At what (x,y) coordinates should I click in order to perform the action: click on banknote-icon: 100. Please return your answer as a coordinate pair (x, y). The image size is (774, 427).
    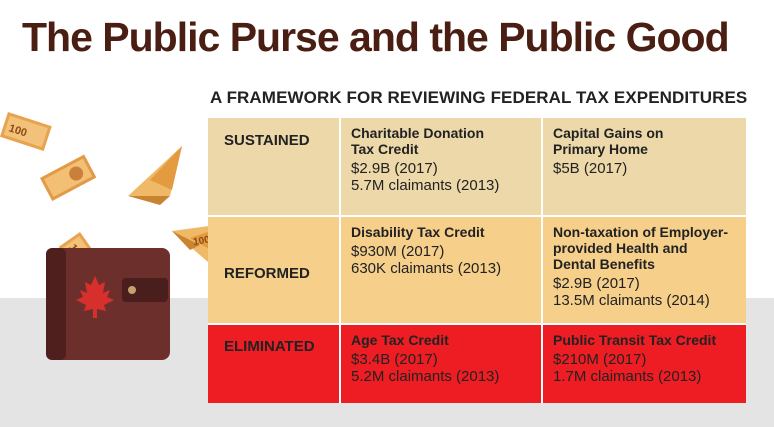
    Looking at the image, I should click on (26, 131).